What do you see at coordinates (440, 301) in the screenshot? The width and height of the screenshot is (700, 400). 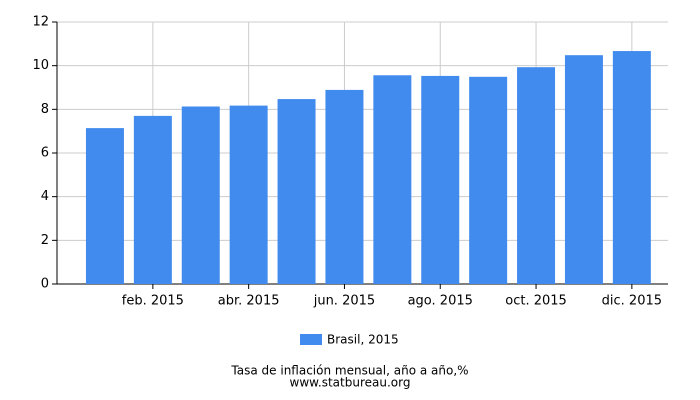 I see `x-tick-label: ago. 2015` at bounding box center [440, 301].